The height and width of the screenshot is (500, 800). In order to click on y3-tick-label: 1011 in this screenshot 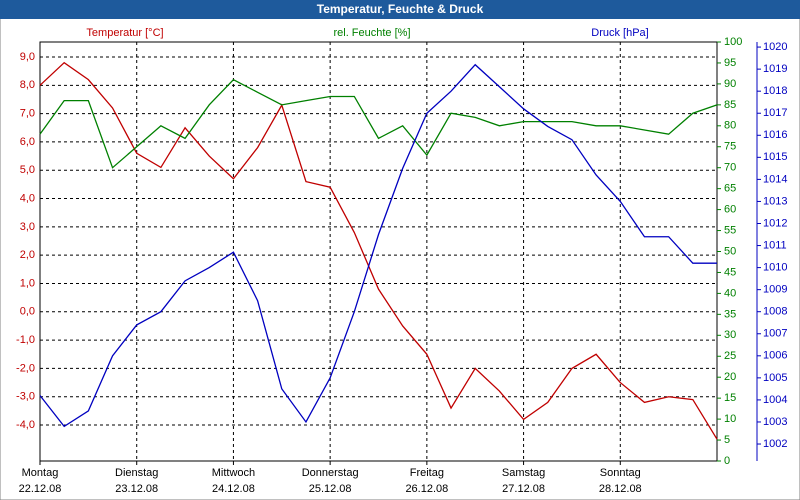, I will do `click(775, 245)`.